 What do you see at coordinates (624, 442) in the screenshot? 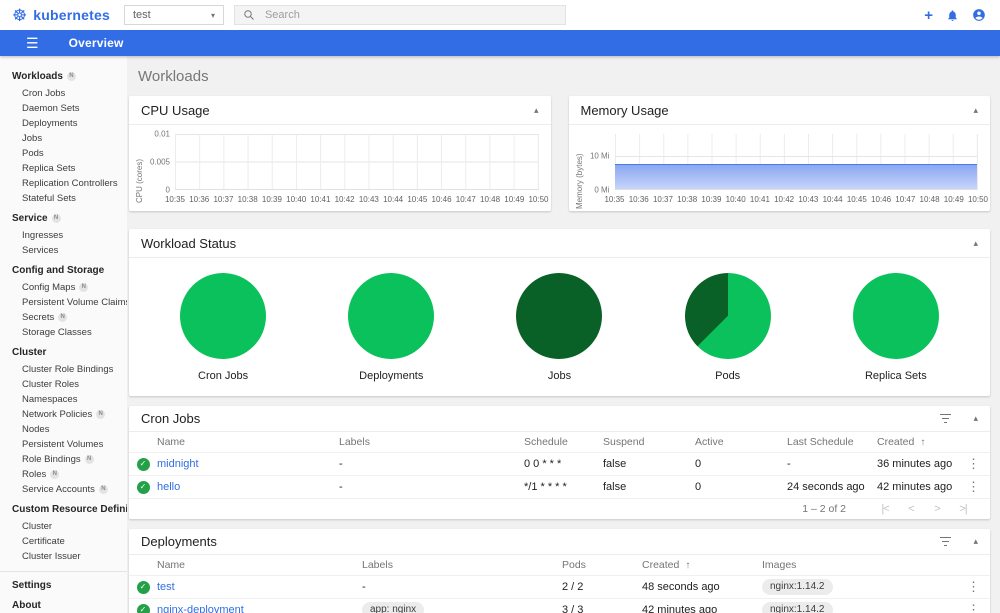
I see `col-suspend: Suspend` at bounding box center [624, 442].